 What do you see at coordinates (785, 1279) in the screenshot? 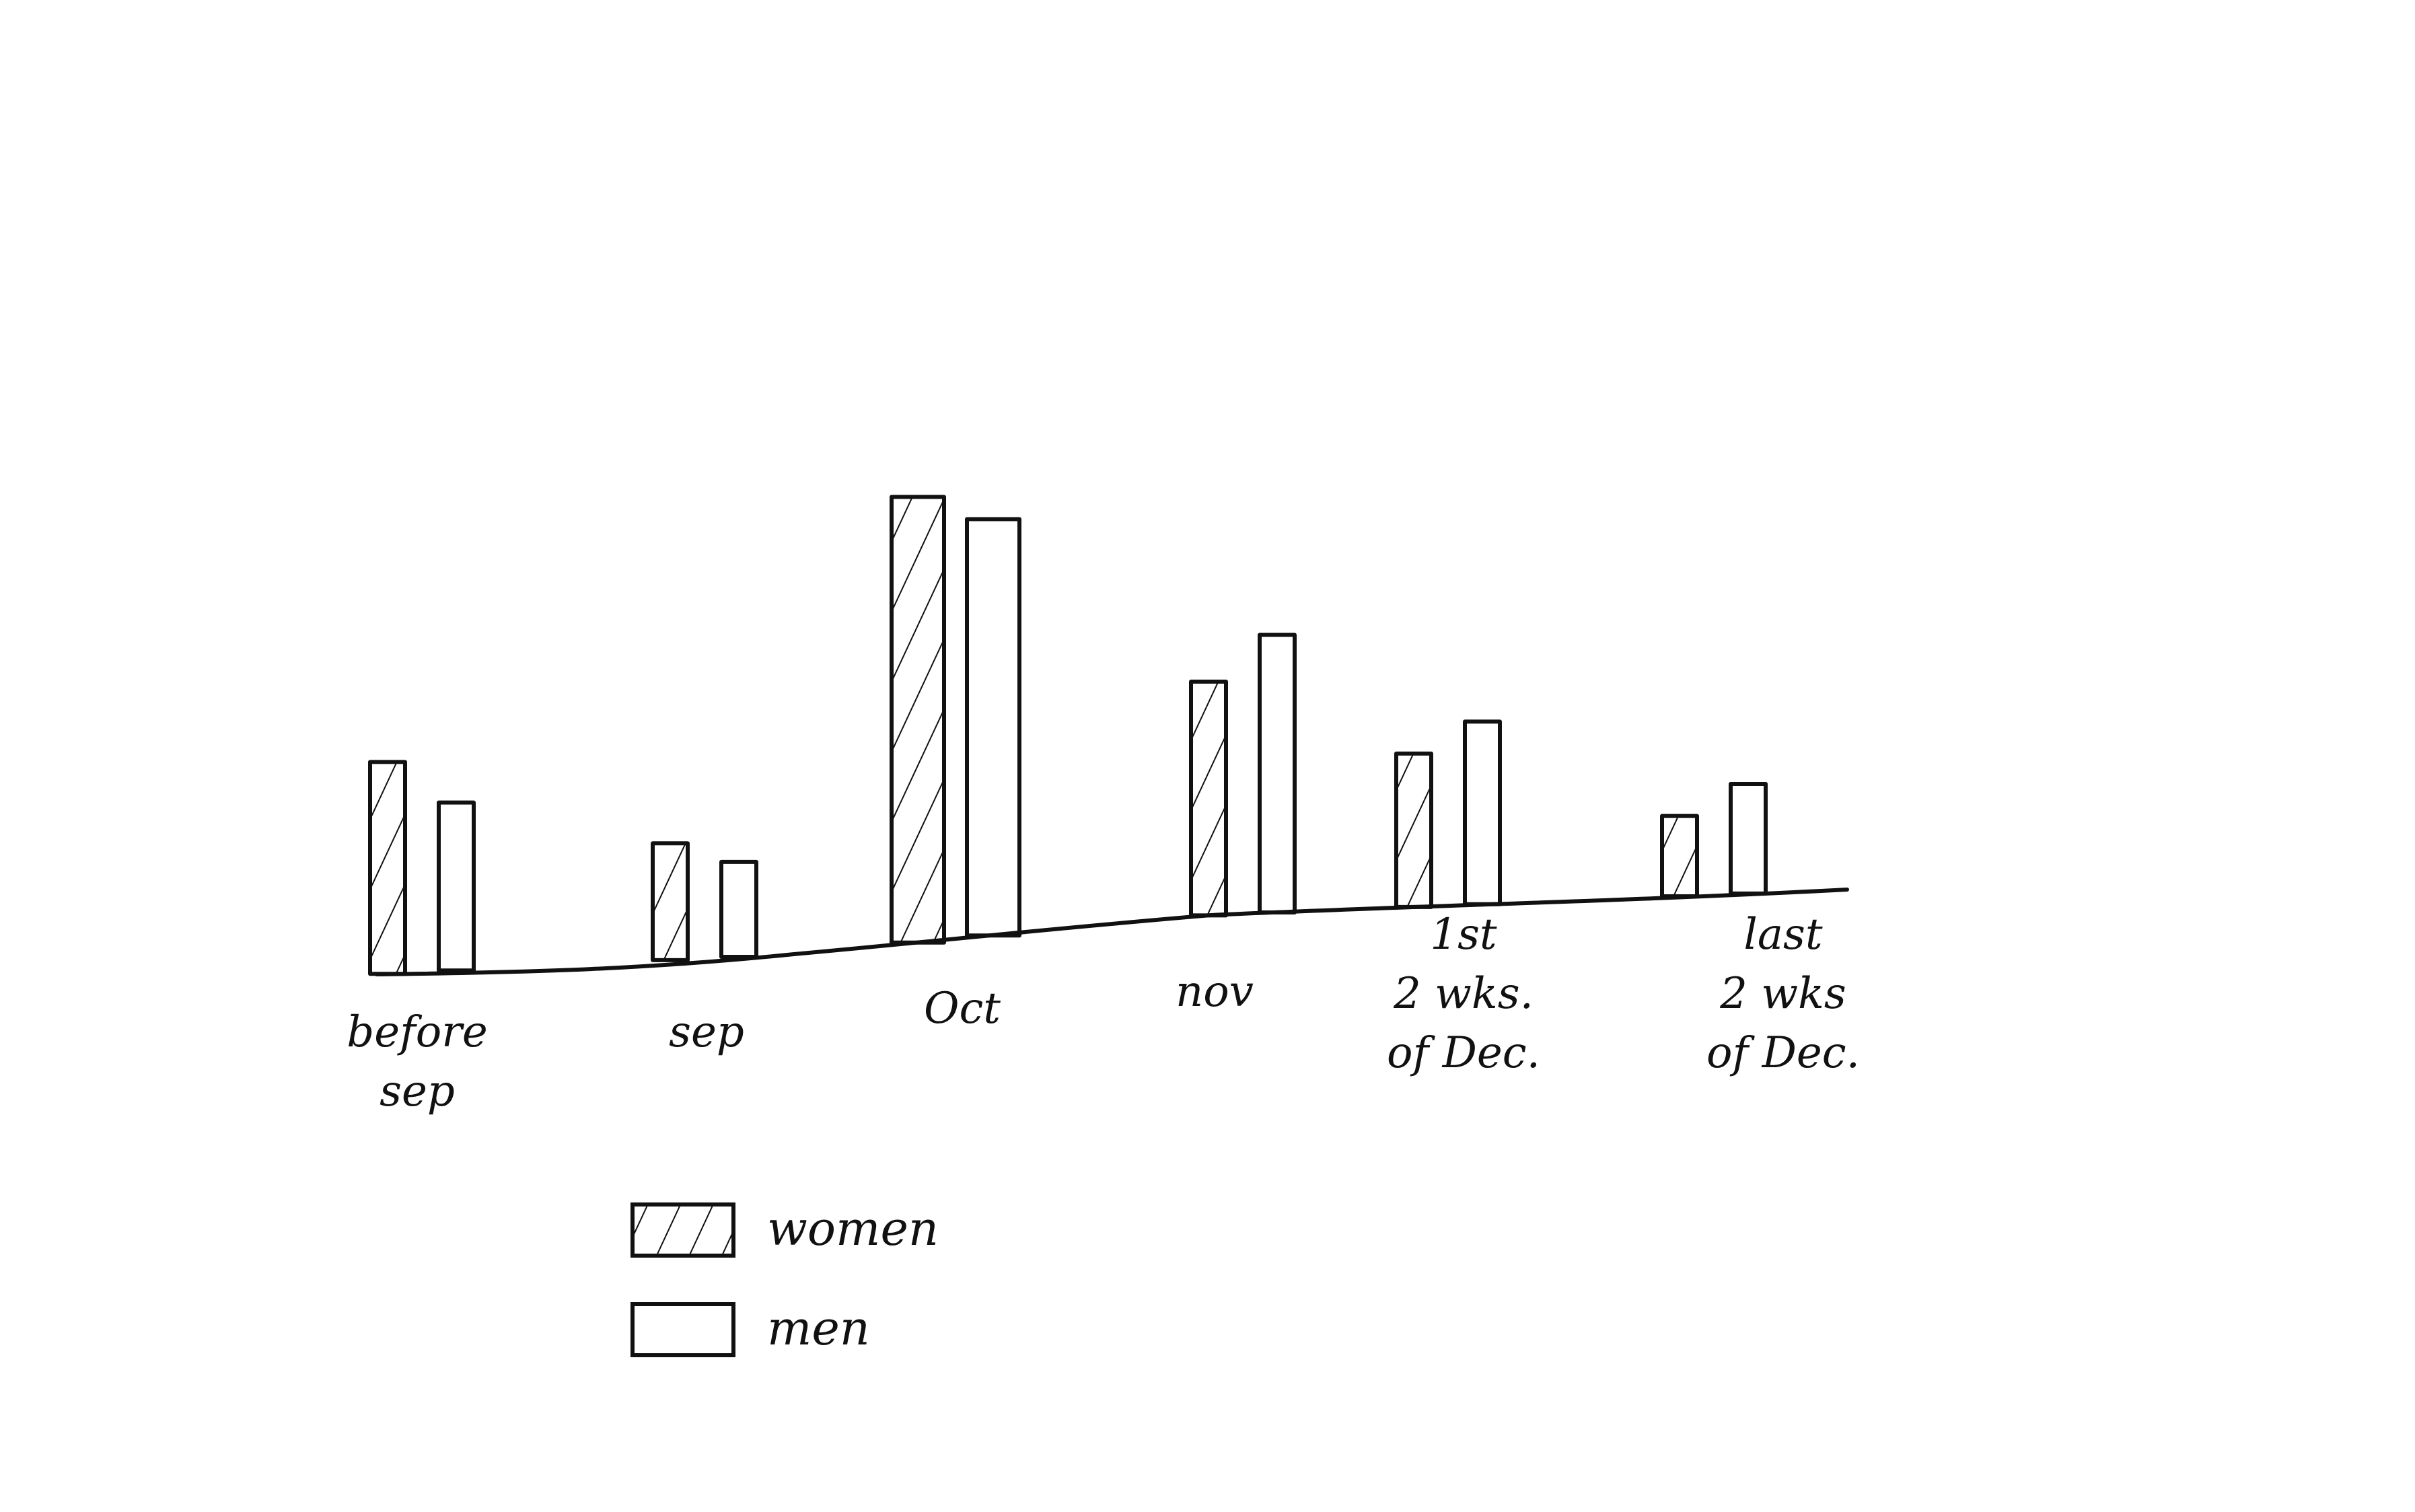
I see `legend: women men` at bounding box center [785, 1279].